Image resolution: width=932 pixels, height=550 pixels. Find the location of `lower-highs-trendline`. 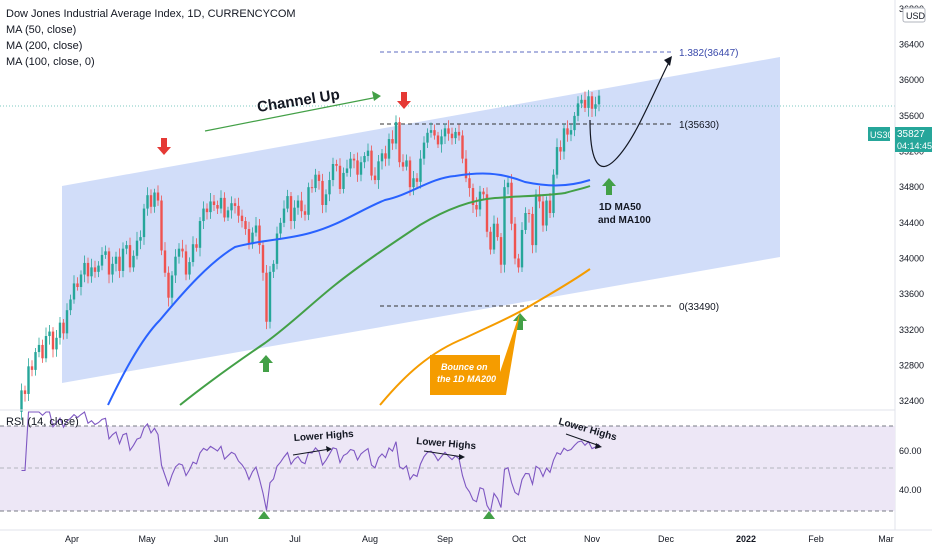

lower-highs-trendline is located at coordinates (443, 454).